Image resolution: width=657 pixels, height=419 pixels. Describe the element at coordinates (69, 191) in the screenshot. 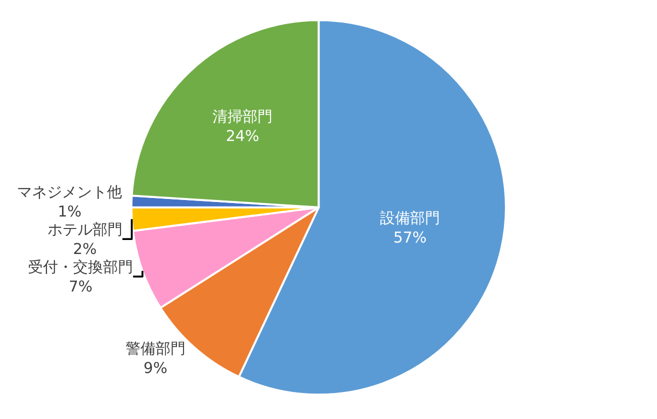

I see `slice-label: マネジメント他` at that location.